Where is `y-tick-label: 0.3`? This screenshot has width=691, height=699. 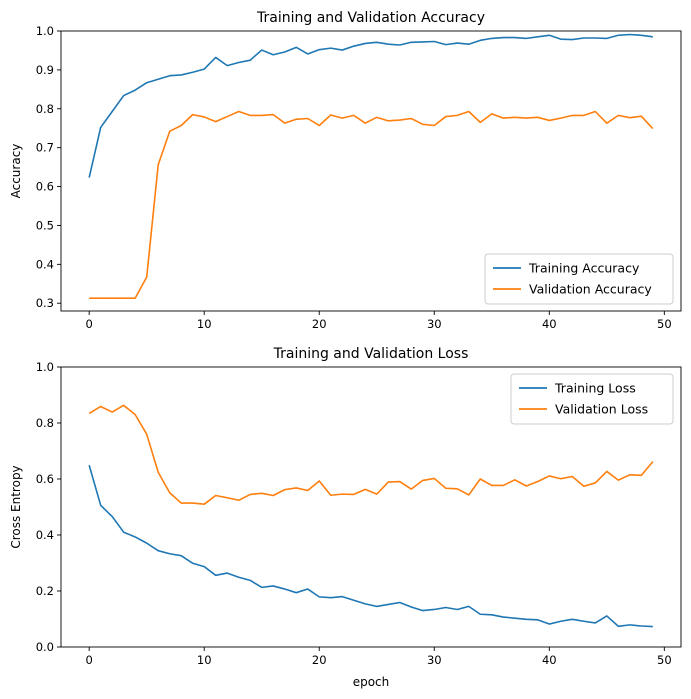
y-tick-label: 0.3 is located at coordinates (45, 303).